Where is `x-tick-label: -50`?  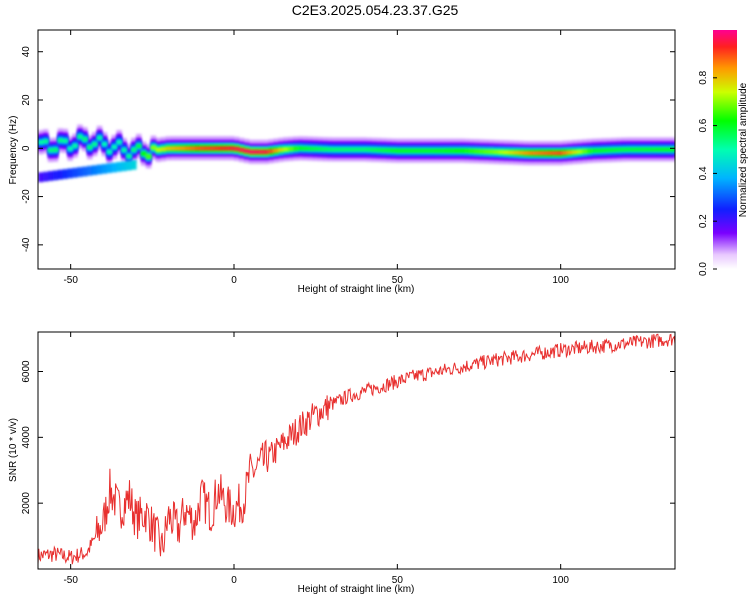 x-tick-label: -50 is located at coordinates (70, 280).